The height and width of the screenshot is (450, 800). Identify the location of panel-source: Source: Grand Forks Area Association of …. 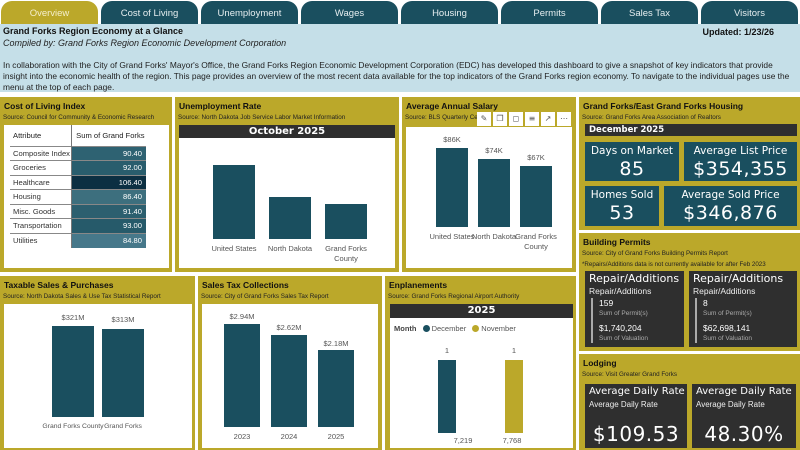
(651, 117).